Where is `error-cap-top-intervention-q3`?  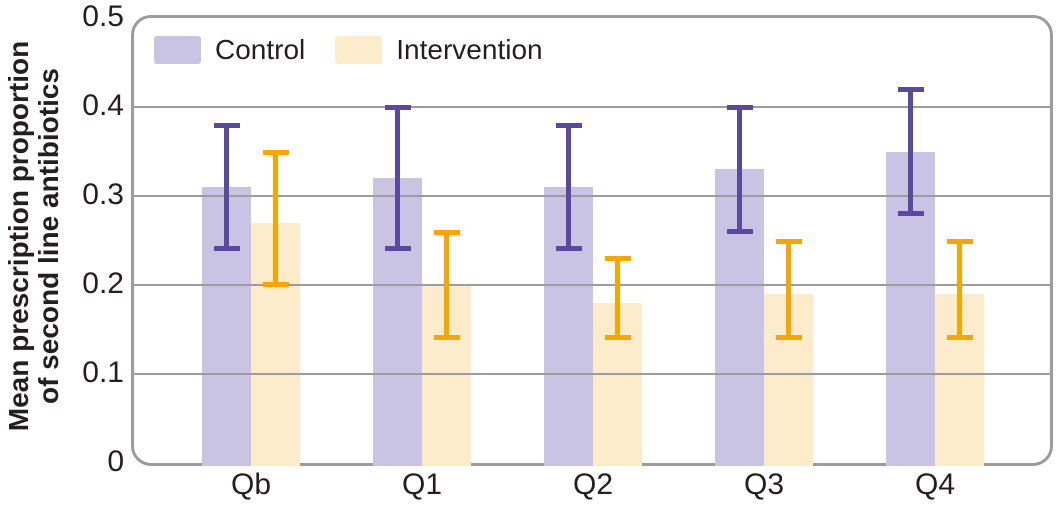 error-cap-top-intervention-q3 is located at coordinates (788, 241).